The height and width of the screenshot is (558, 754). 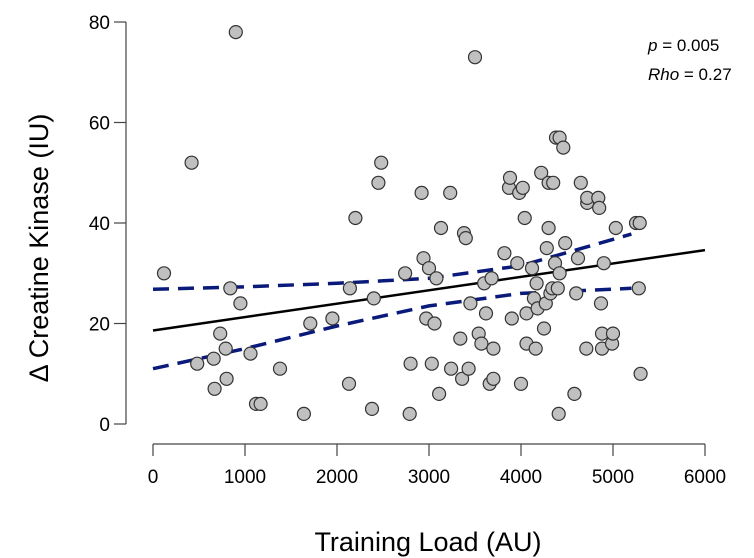 What do you see at coordinates (437, 465) in the screenshot?
I see `x-axis: 0 1000 2000 3000 4000 5000 6000` at bounding box center [437, 465].